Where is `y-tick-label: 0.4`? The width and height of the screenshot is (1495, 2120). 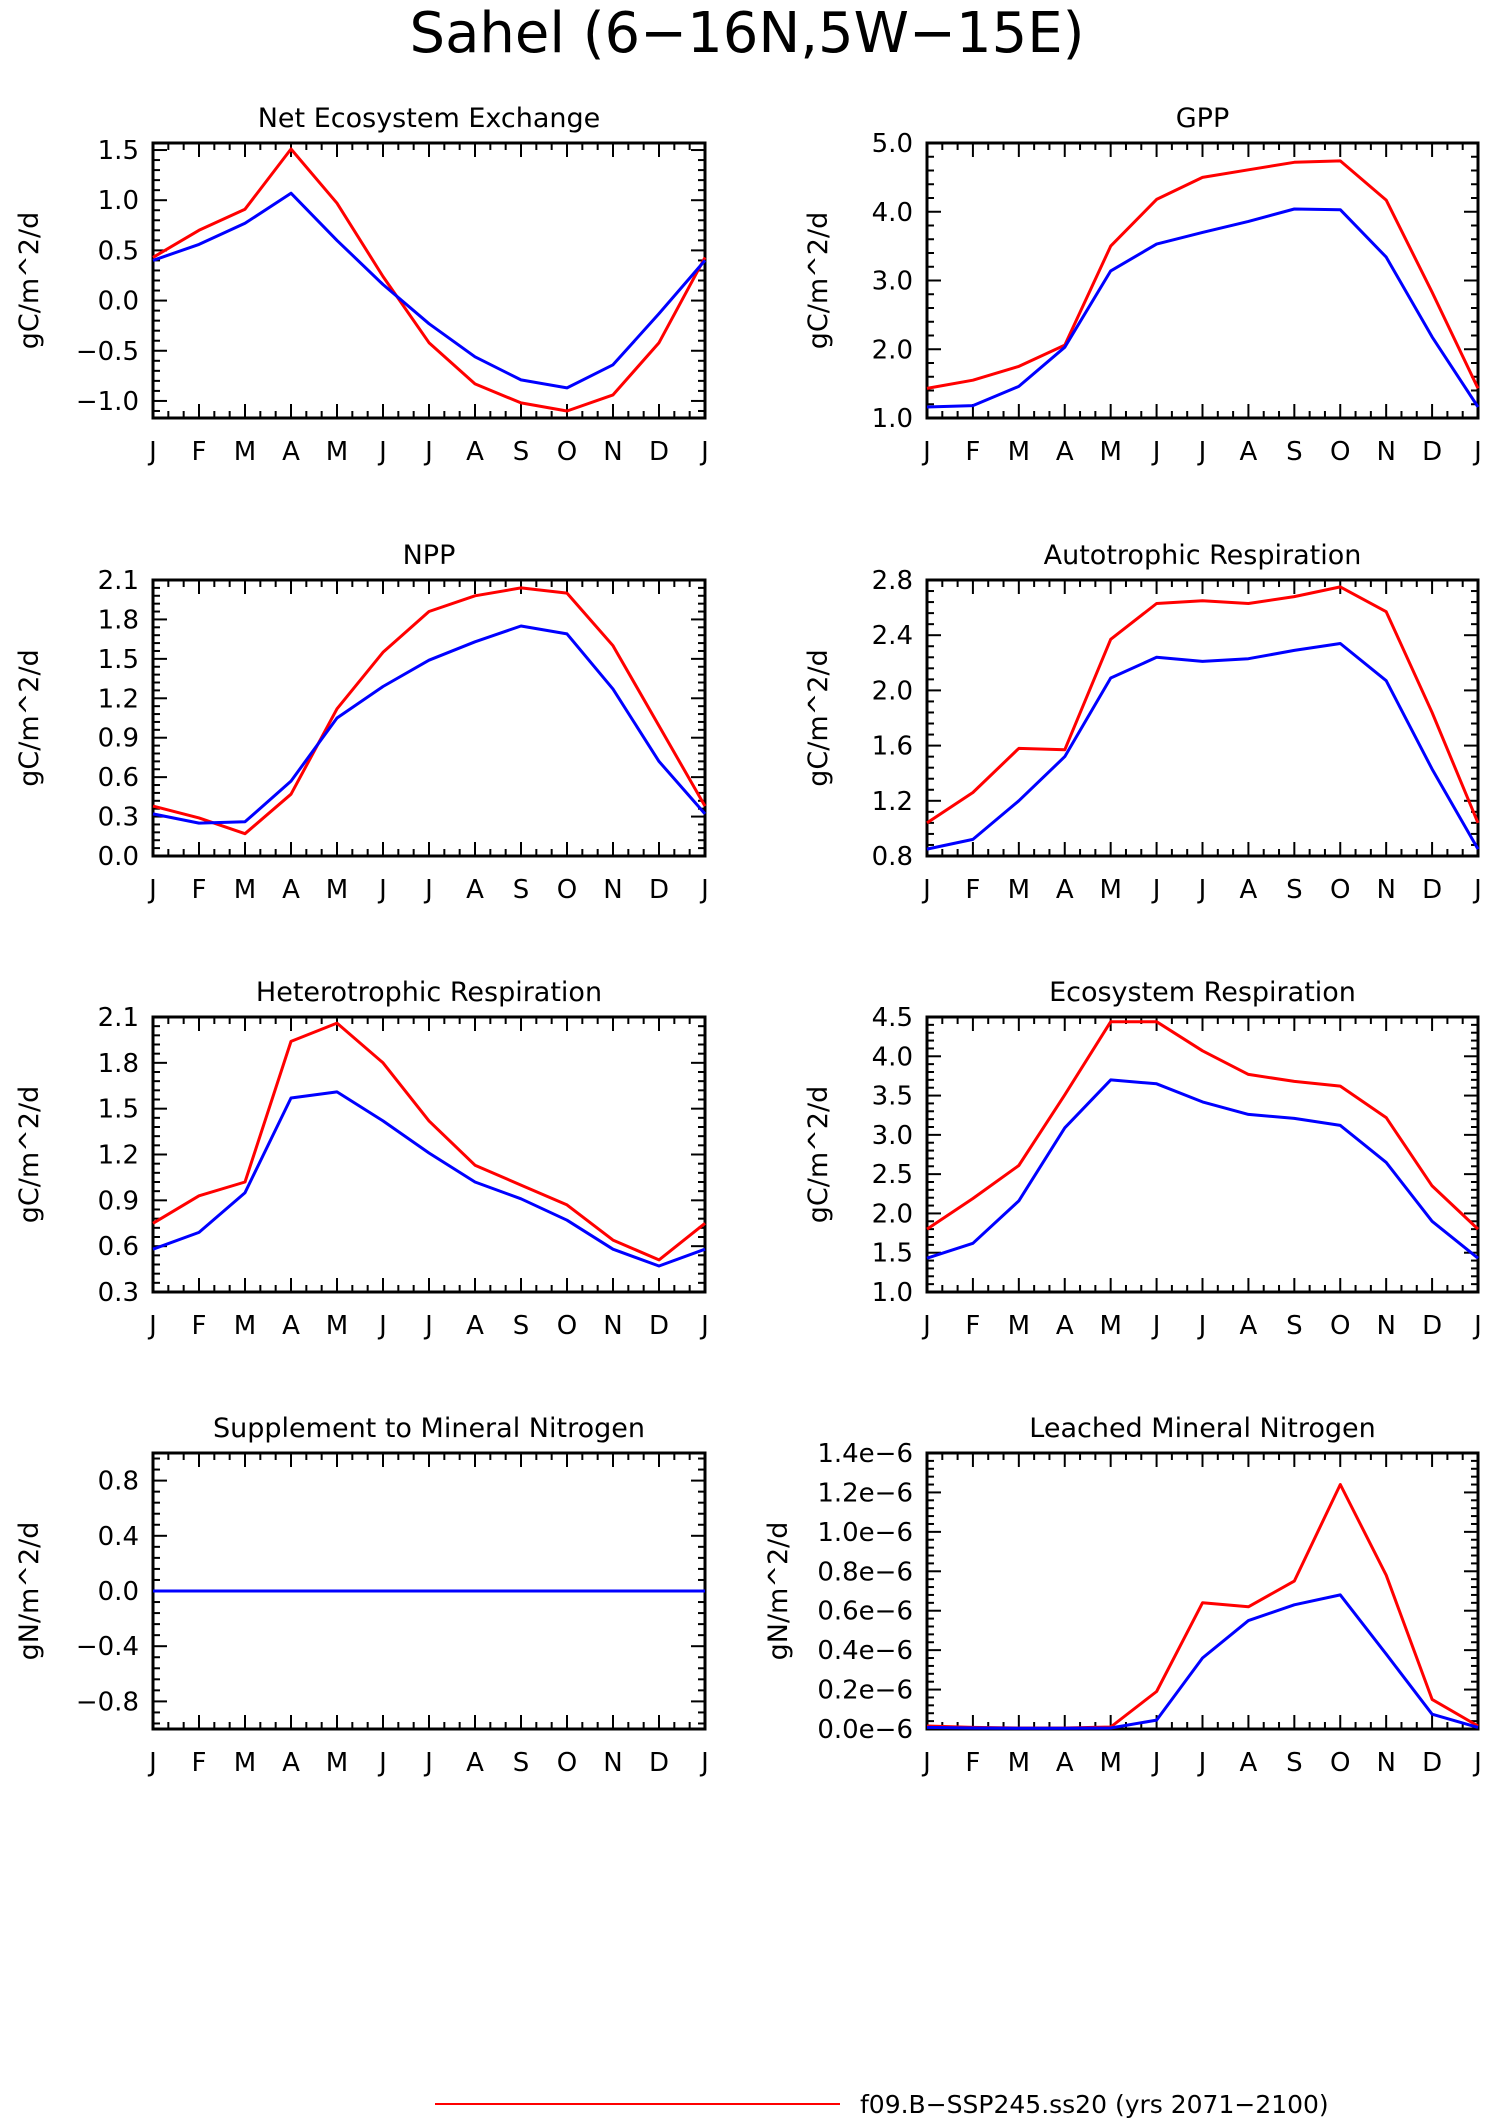 y-tick-label: 0.4 is located at coordinates (118, 1537).